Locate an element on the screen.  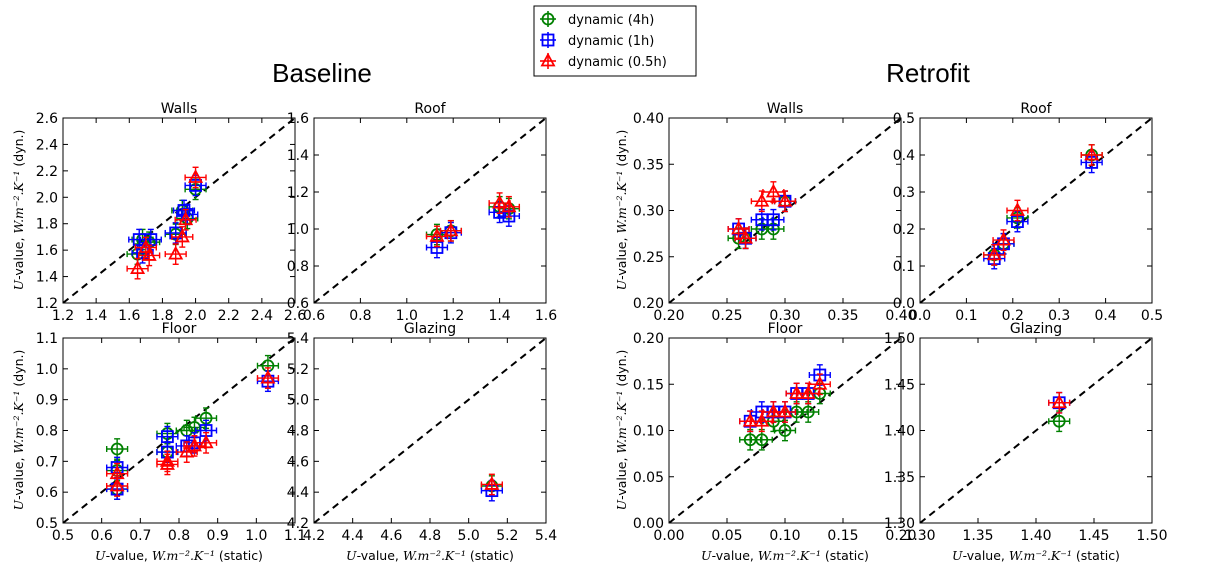
legend-label-dynamic-4h: dynamic (4h) is located at coordinates (611, 20).